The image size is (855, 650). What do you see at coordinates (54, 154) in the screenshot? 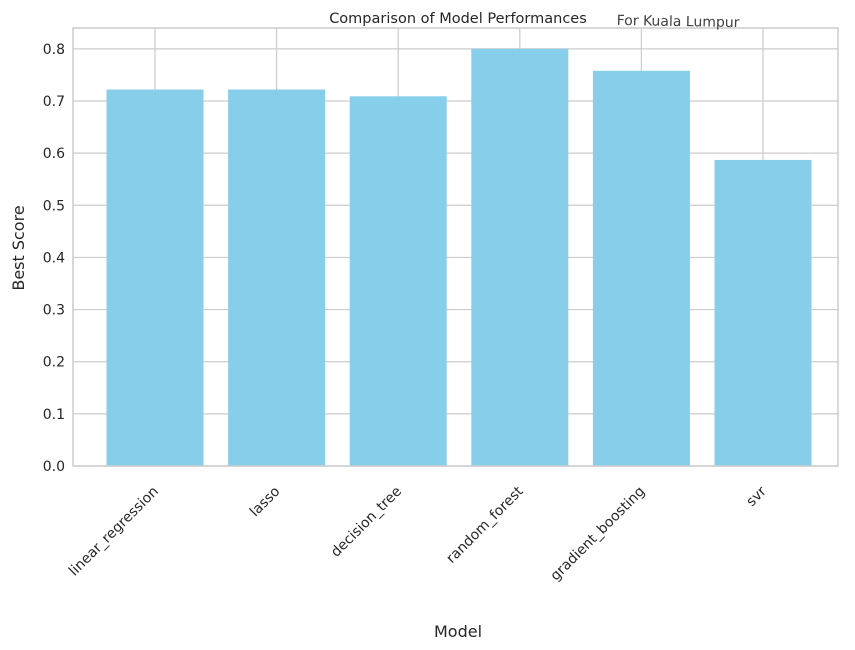
I see `y-tick-label: 0.6` at bounding box center [54, 154].